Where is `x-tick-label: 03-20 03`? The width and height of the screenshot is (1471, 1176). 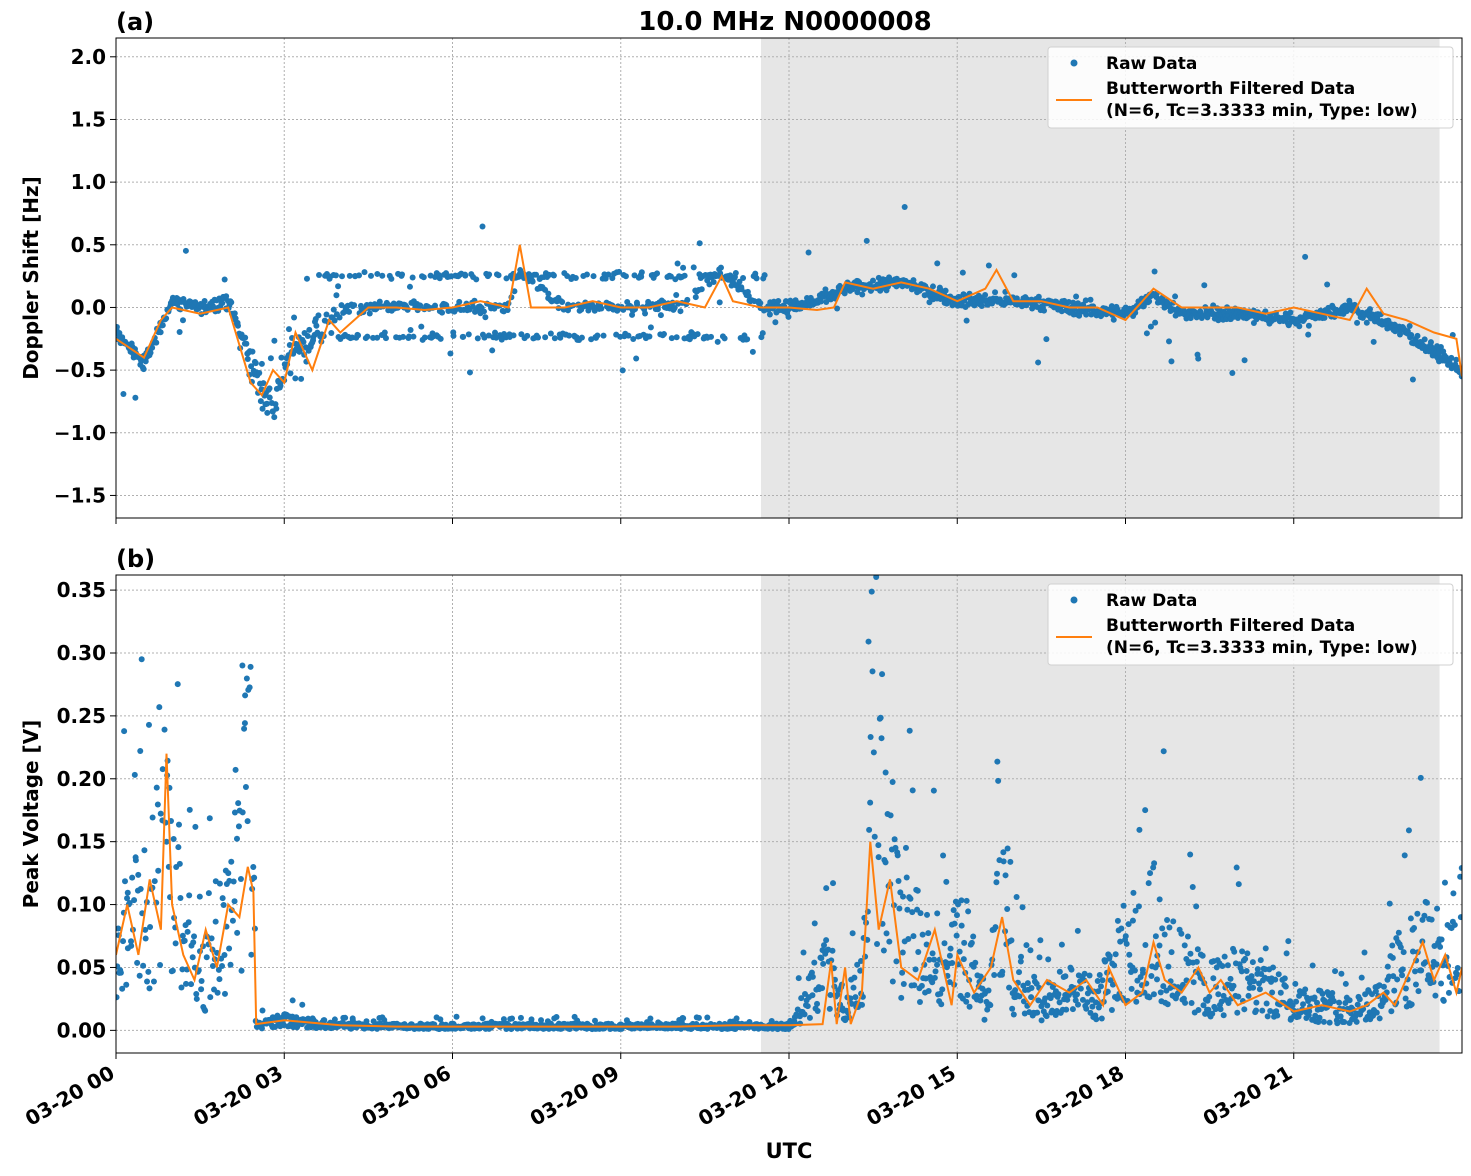
x-tick-label: 03-20 03 is located at coordinates (238, 1096).